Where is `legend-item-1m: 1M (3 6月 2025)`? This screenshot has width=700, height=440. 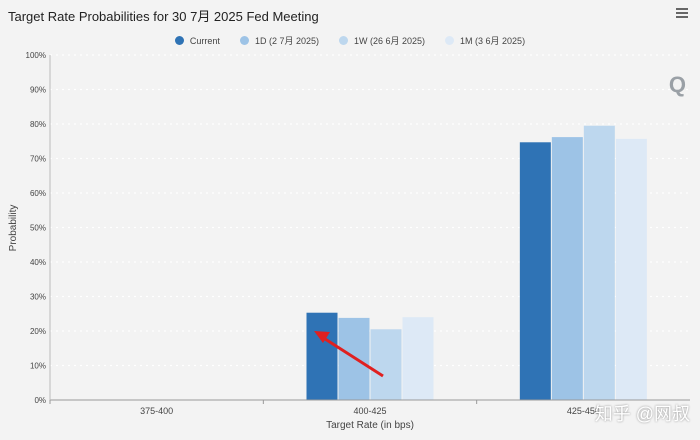 legend-item-1m: 1M (3 6月 2025) is located at coordinates (485, 40).